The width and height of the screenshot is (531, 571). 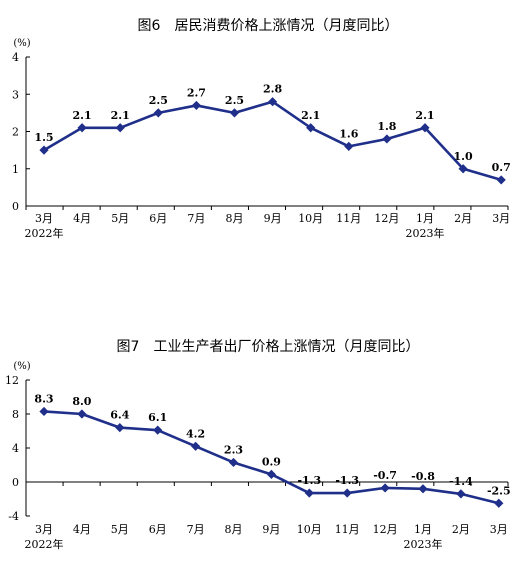 I want to click on y-tick-label: 8, so click(x=15, y=414).